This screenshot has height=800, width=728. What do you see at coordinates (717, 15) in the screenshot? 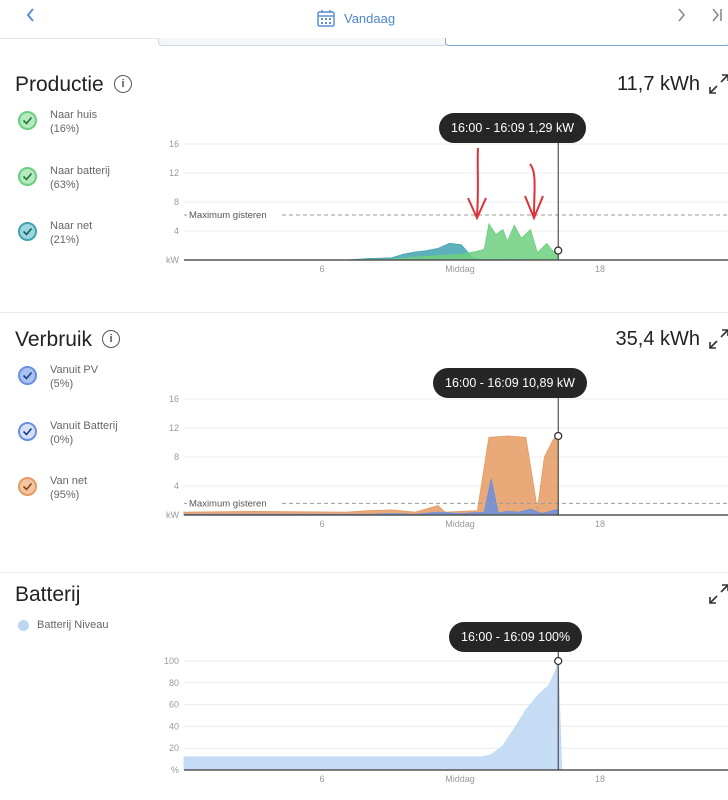
I see `skip-to-end-icon` at bounding box center [717, 15].